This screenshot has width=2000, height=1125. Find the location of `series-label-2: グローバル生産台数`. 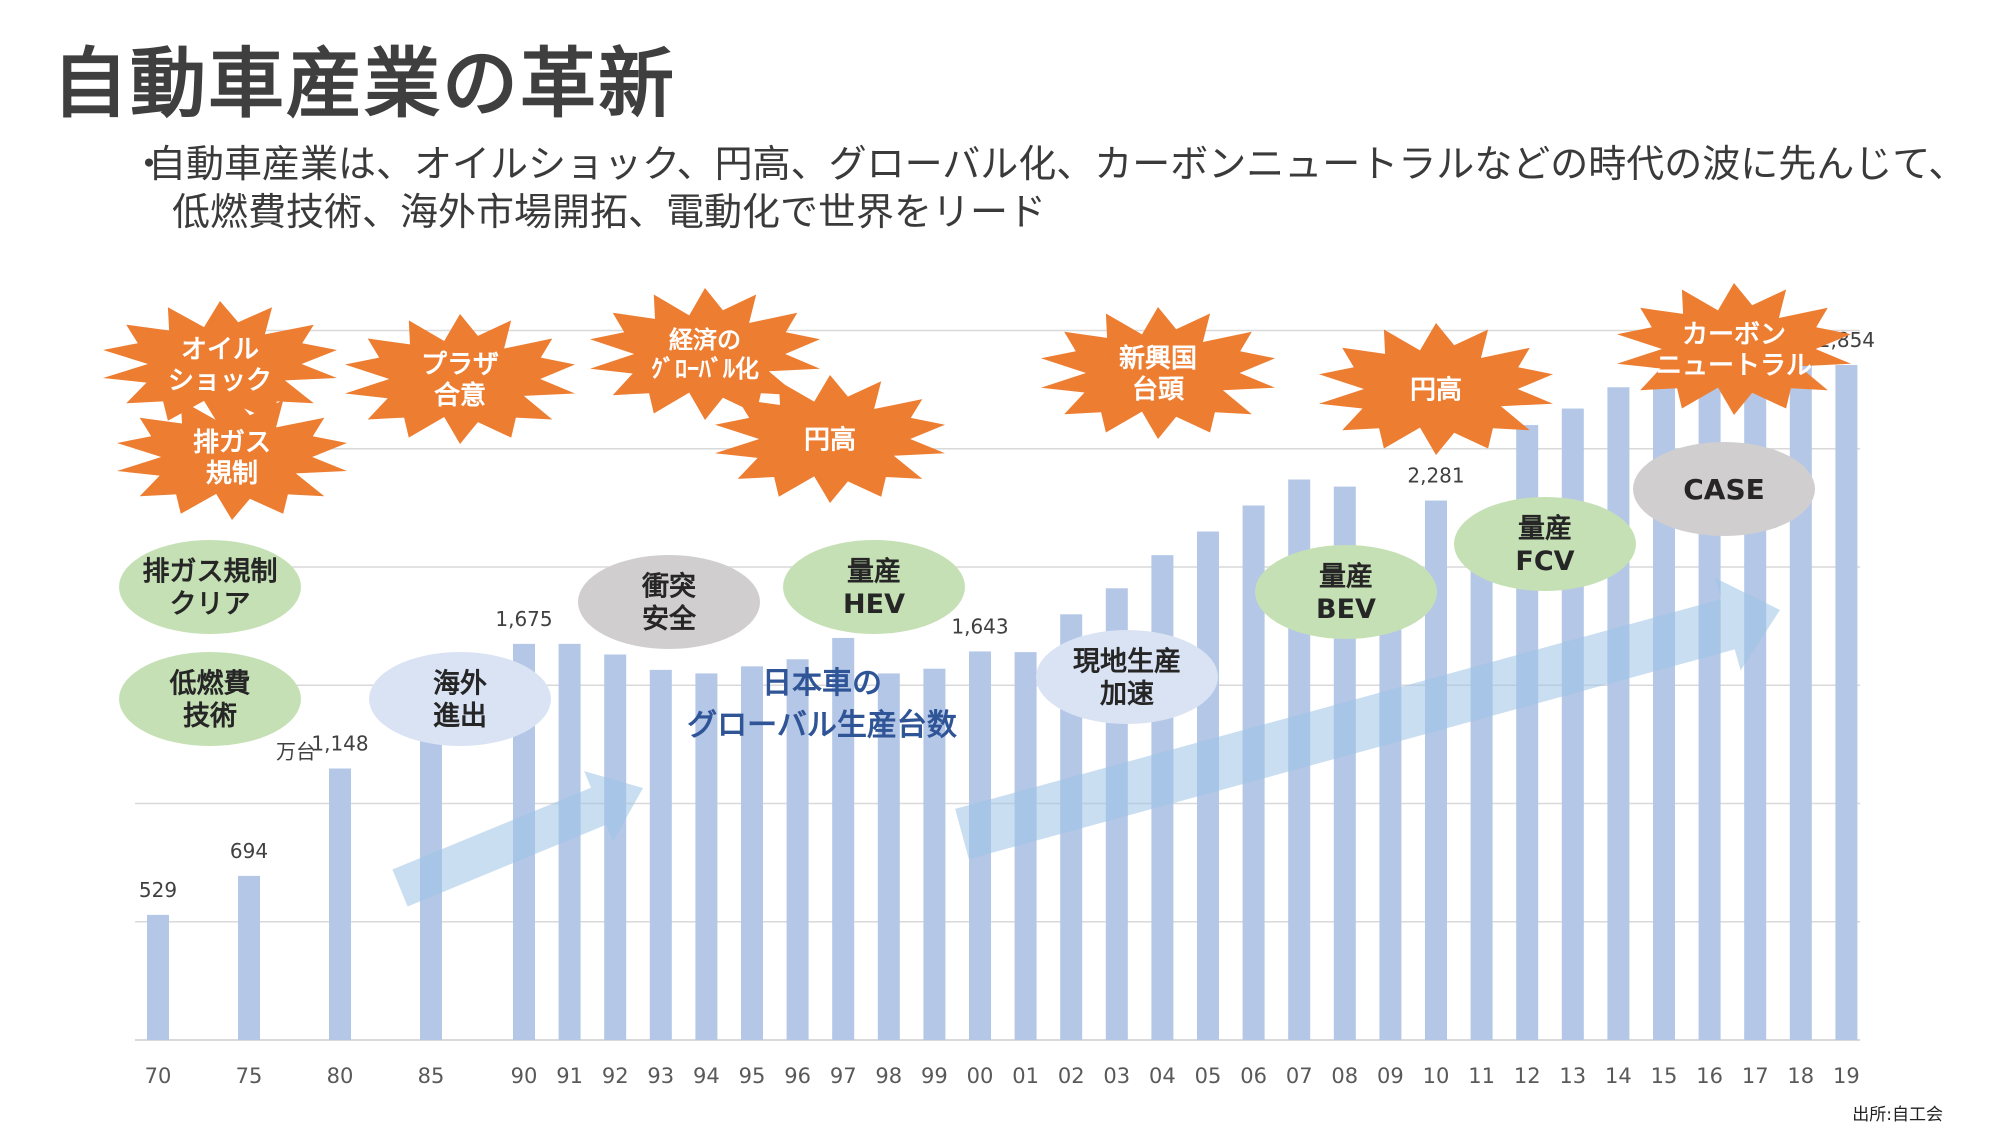

series-label-2: グローバル生産台数 is located at coordinates (822, 725).